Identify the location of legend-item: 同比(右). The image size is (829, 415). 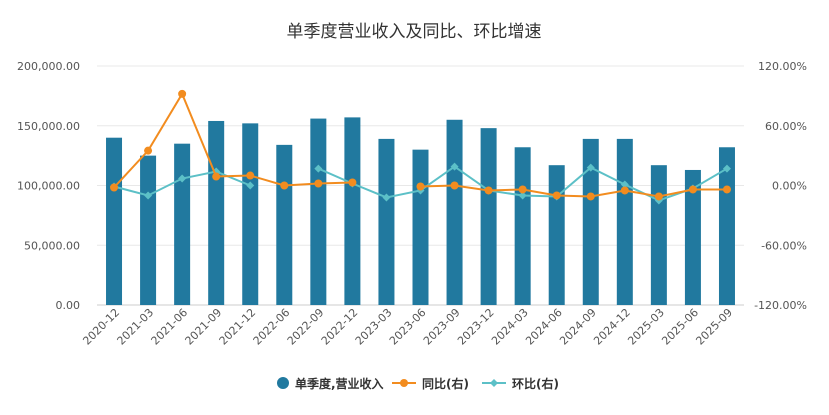
(430, 383).